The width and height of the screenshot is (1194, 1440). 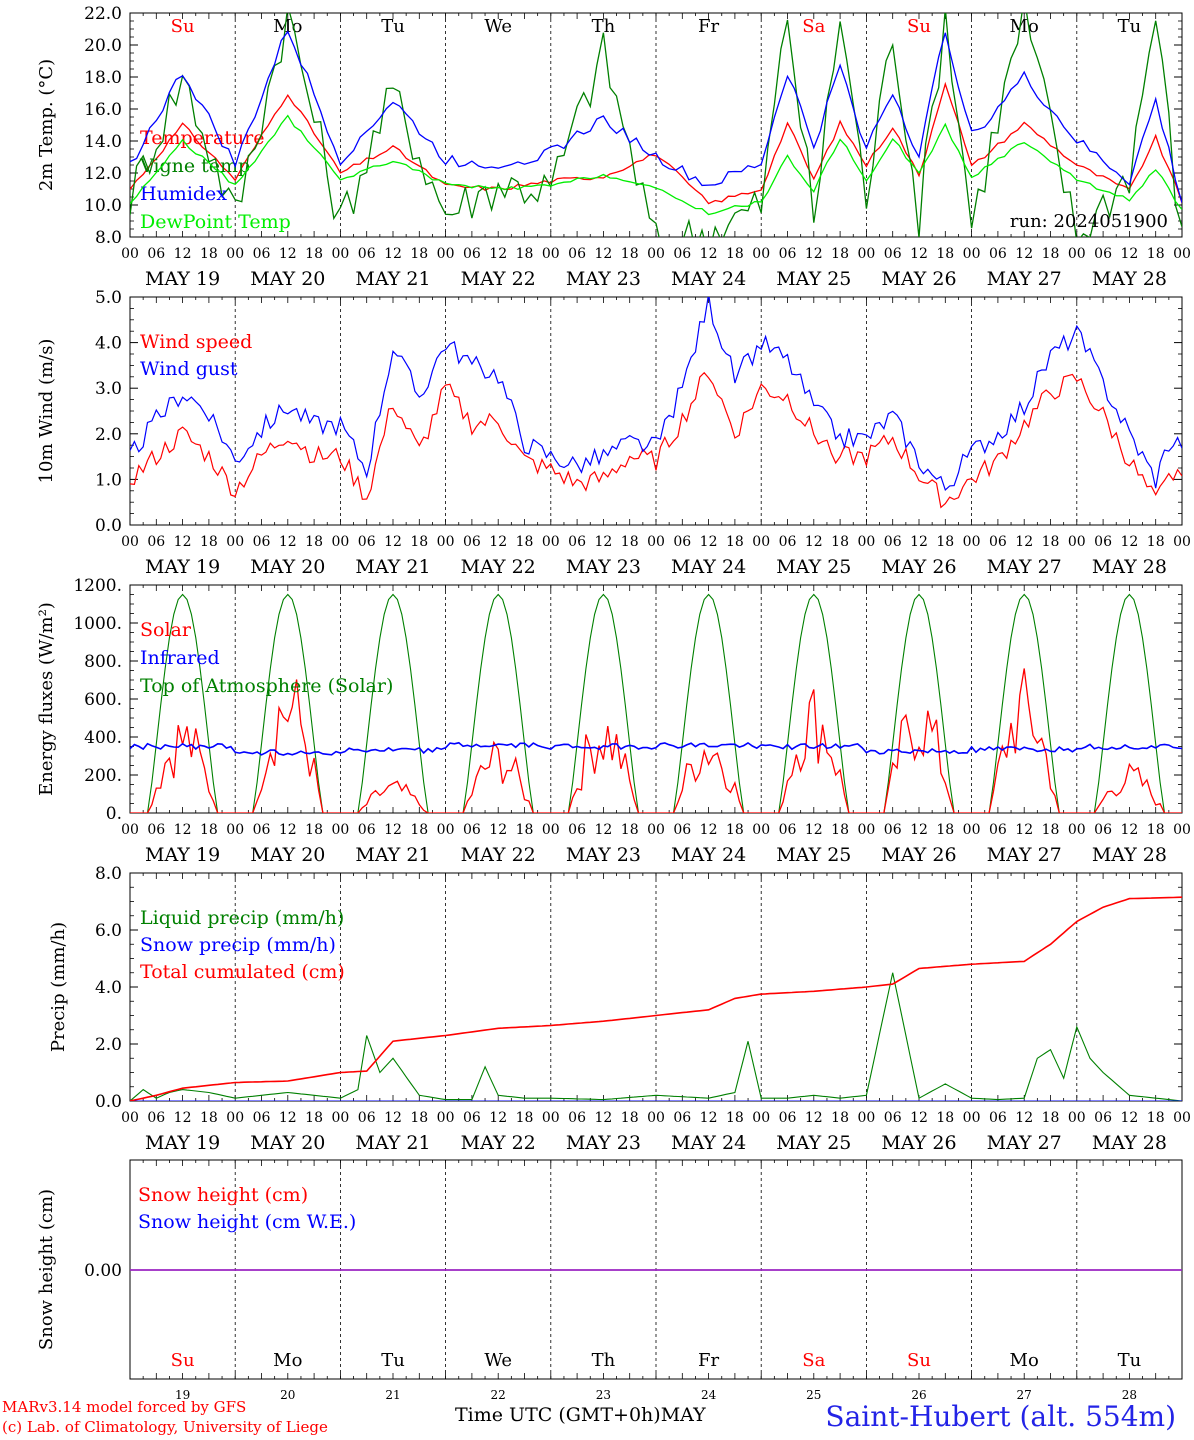 What do you see at coordinates (813, 26) in the screenshot?
I see `weekday-label-top: Sa` at bounding box center [813, 26].